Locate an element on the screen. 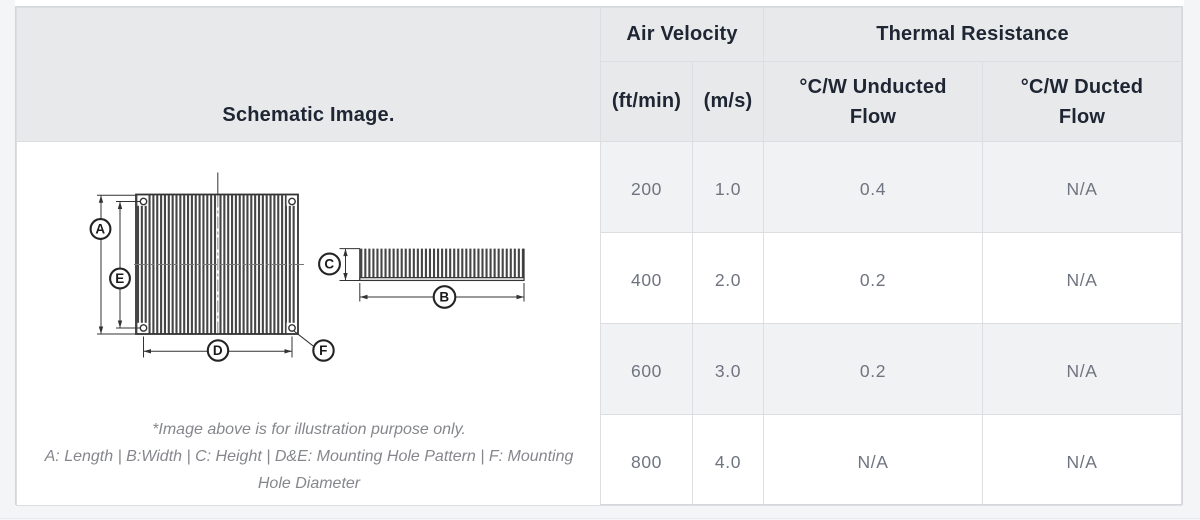 The width and height of the screenshot is (1200, 520). svg-text: C is located at coordinates (329, 264).